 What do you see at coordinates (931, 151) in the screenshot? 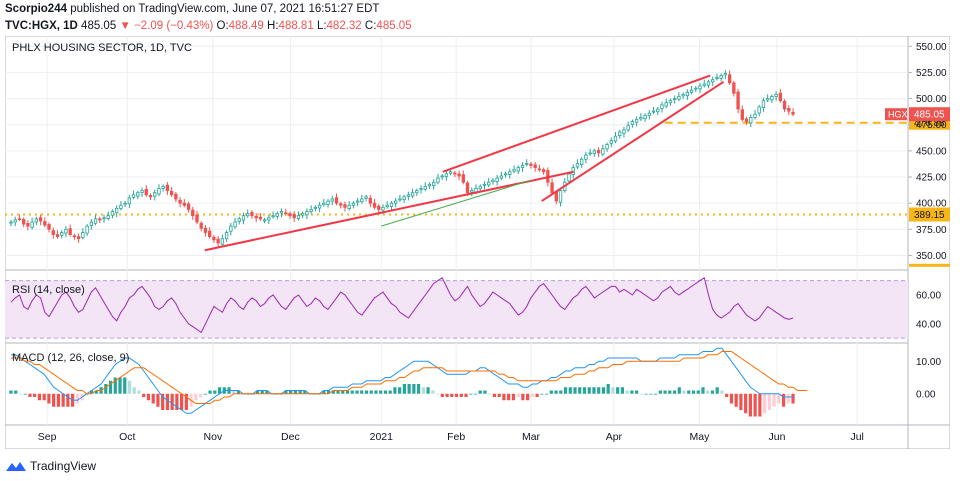
I see `price-tick-label: 450.00` at bounding box center [931, 151].